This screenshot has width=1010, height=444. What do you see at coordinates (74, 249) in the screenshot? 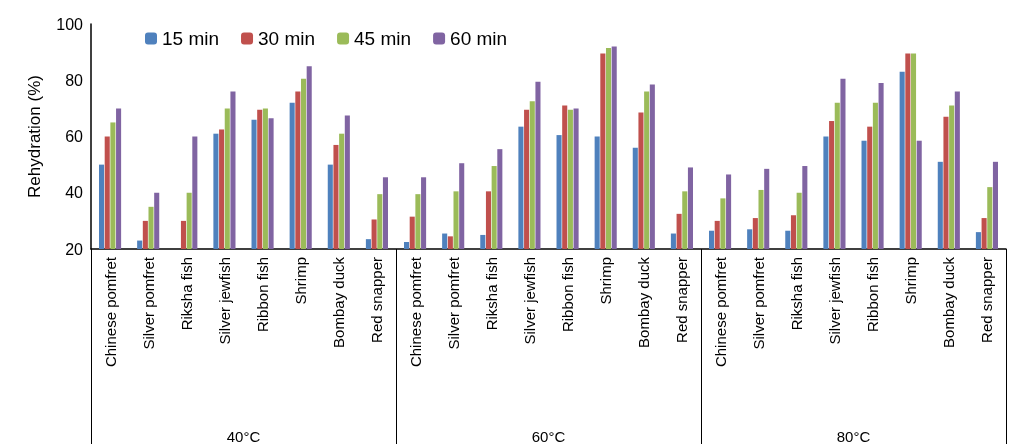
I see `y-tick-label: 20` at bounding box center [74, 249].